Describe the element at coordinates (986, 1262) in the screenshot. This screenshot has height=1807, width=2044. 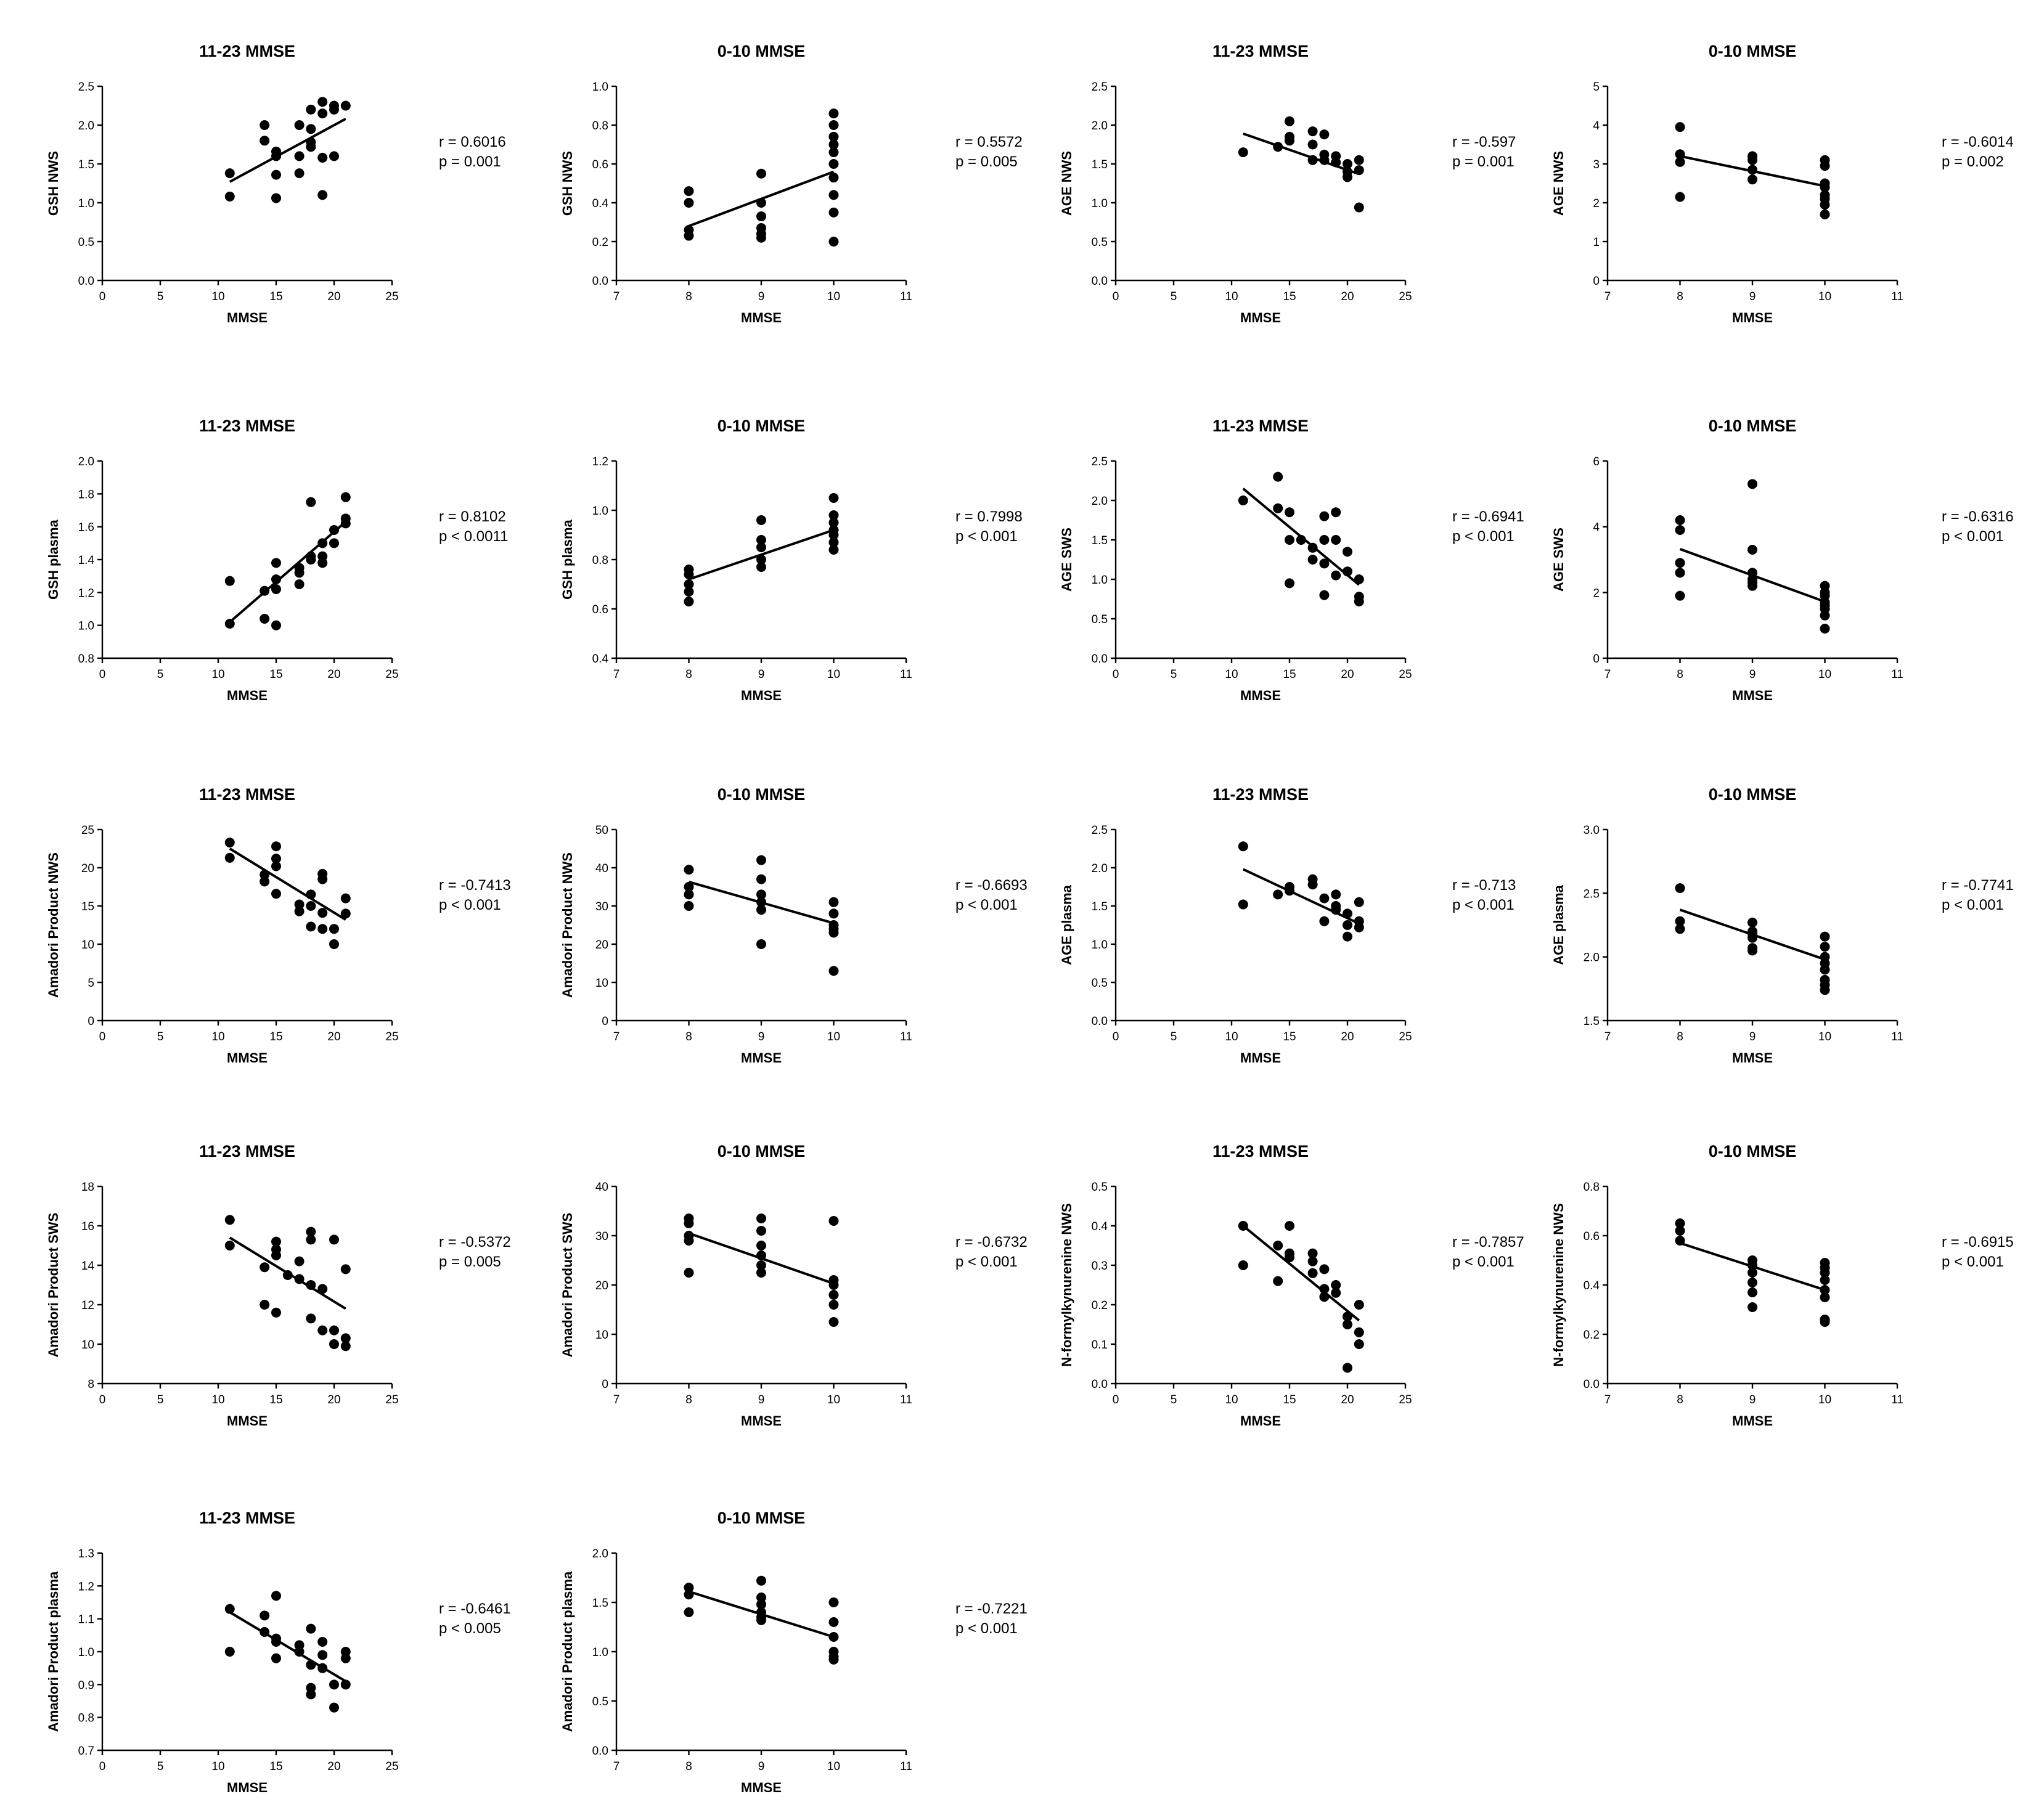
I see `chart-14-p-value: p < 0.001` at that location.